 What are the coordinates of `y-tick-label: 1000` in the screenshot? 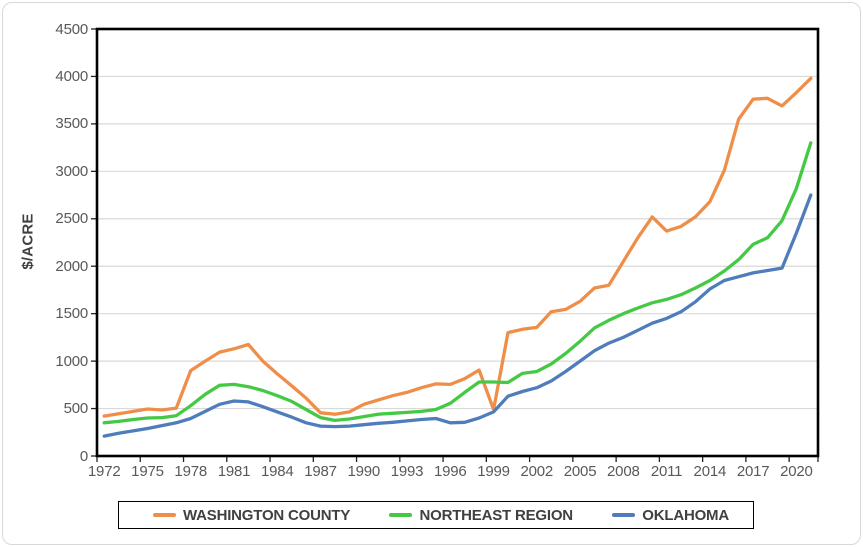 It's located at (71, 361).